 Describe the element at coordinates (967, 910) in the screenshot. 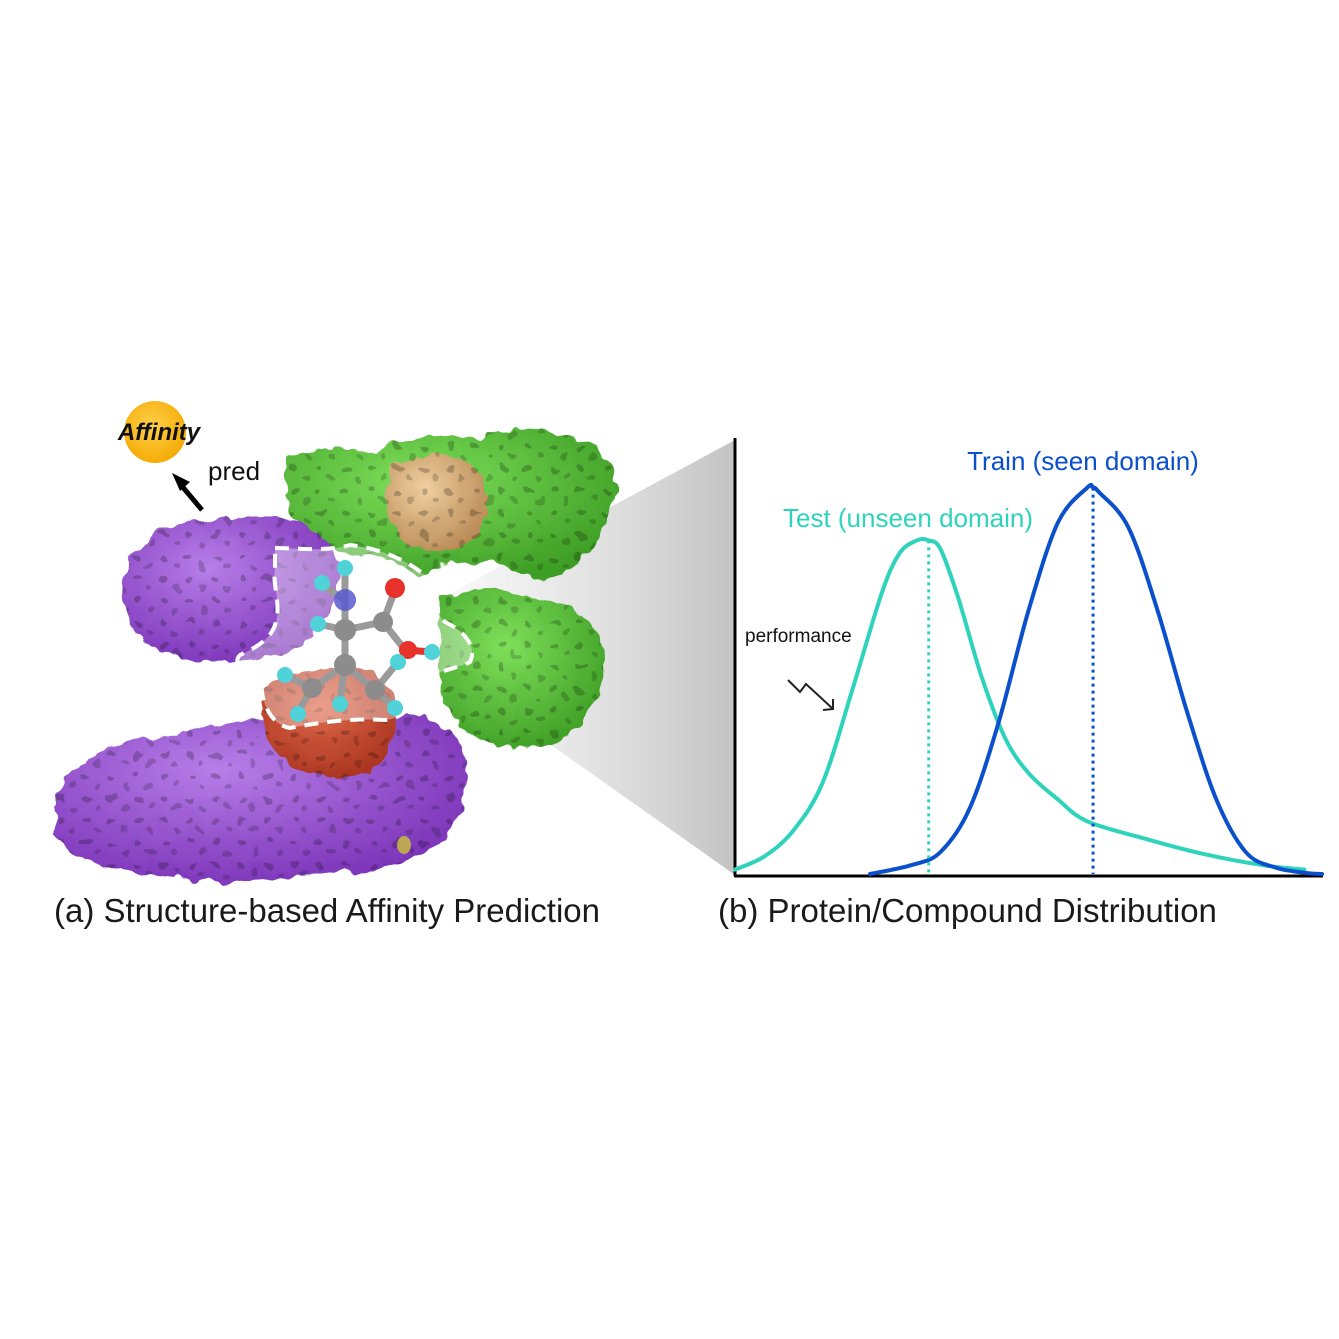

I see `caption-distribution: (b) Protein/Compound Distribution` at that location.